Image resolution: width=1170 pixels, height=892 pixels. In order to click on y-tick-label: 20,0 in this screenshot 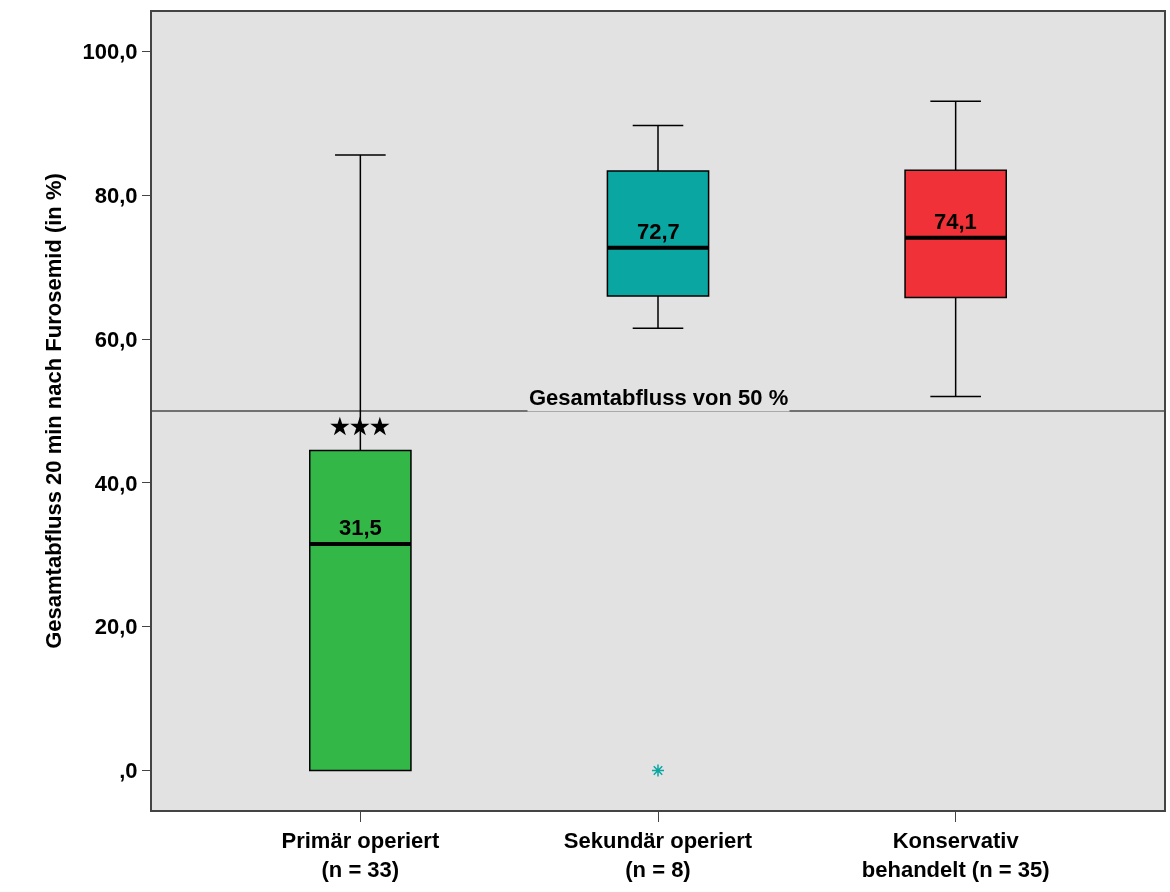, I will do `click(116, 627)`.